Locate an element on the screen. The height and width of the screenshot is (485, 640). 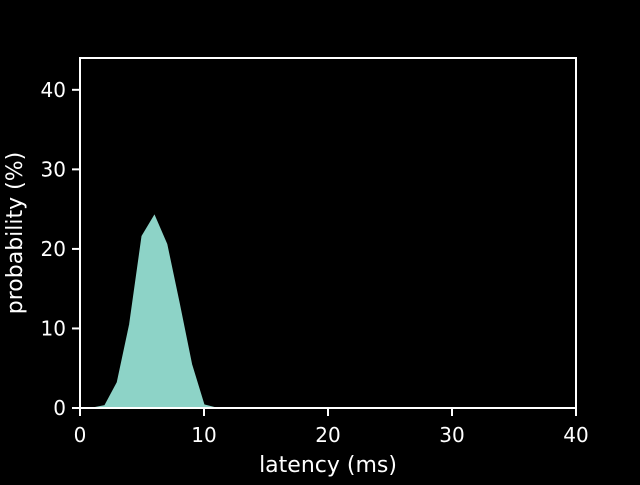
y-tick-label: 10 is located at coordinates (53, 328).